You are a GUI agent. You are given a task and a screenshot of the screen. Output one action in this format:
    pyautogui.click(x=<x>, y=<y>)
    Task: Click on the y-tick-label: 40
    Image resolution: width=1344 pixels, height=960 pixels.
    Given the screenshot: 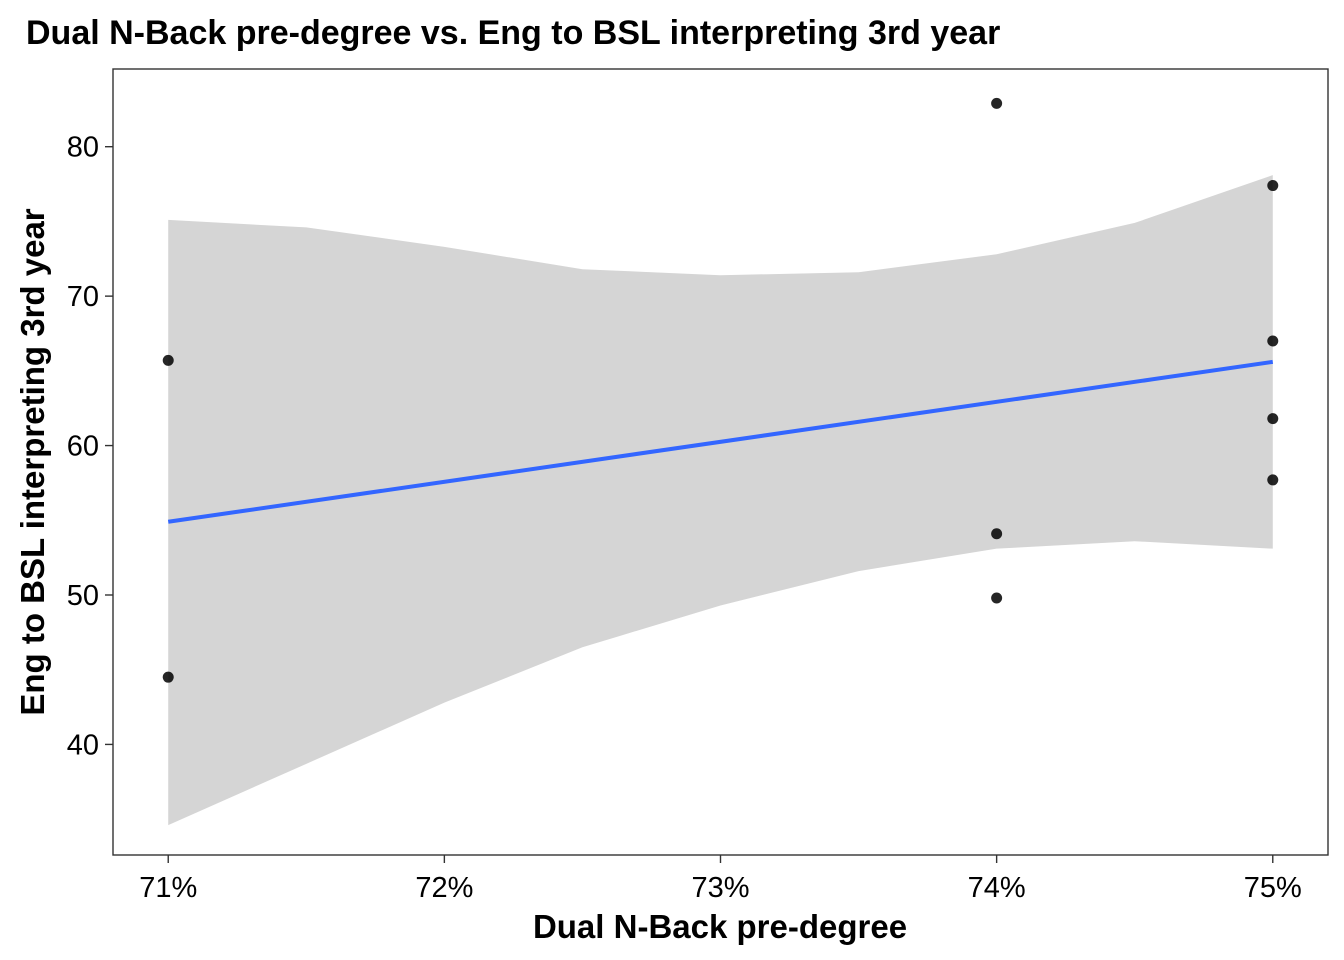 What is the action you would take?
    pyautogui.click(x=83, y=745)
    